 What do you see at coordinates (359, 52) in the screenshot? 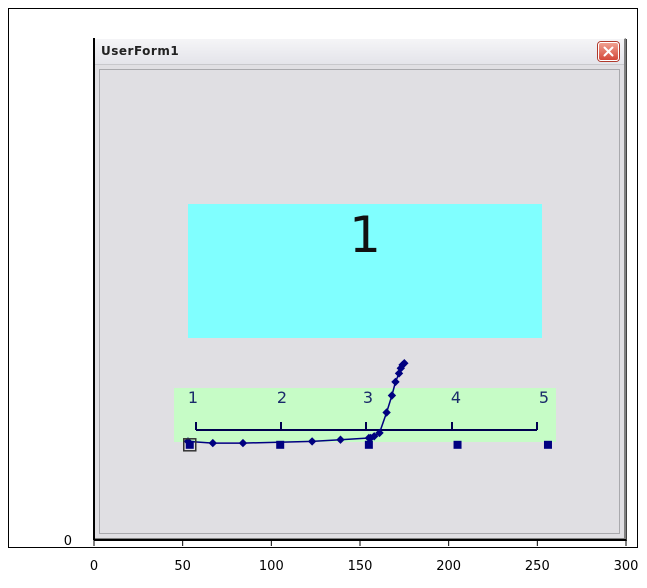
I see `form-titlebar: UserForm1` at bounding box center [359, 52].